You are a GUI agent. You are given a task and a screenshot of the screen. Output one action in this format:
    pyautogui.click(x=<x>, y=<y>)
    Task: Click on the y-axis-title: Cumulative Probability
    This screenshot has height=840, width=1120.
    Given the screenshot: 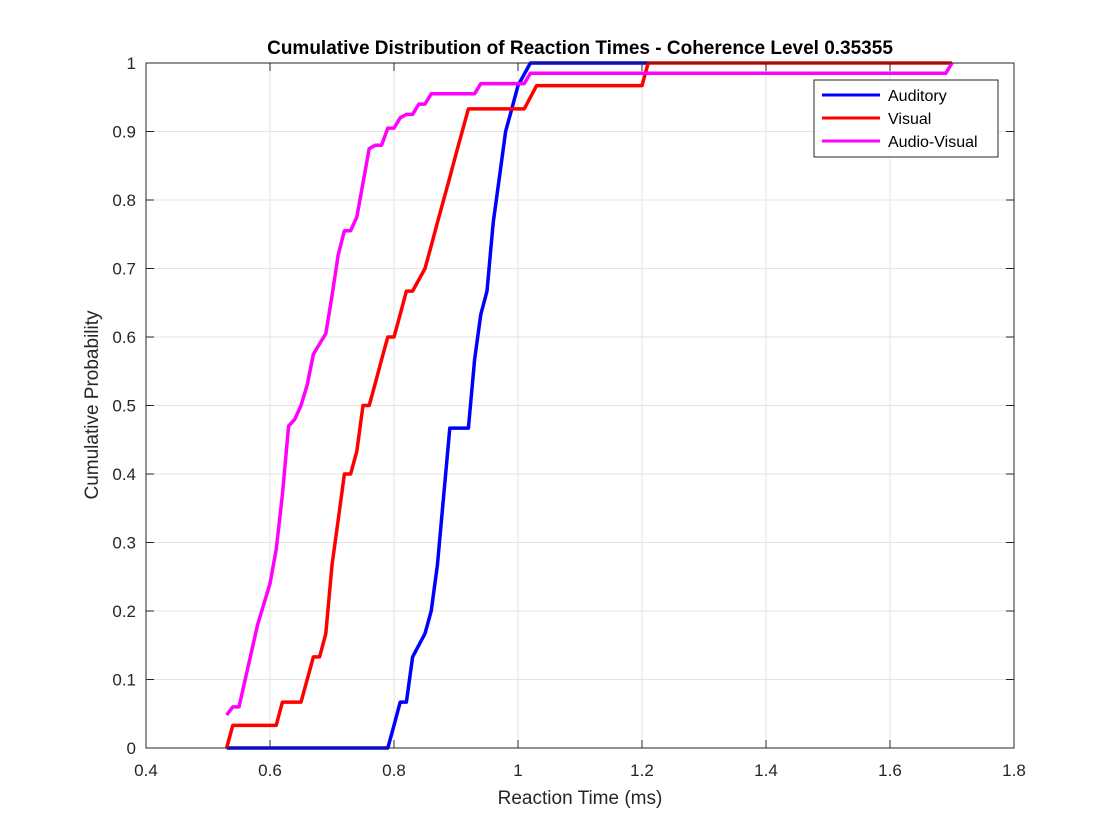 What is the action you would take?
    pyautogui.click(x=92, y=405)
    